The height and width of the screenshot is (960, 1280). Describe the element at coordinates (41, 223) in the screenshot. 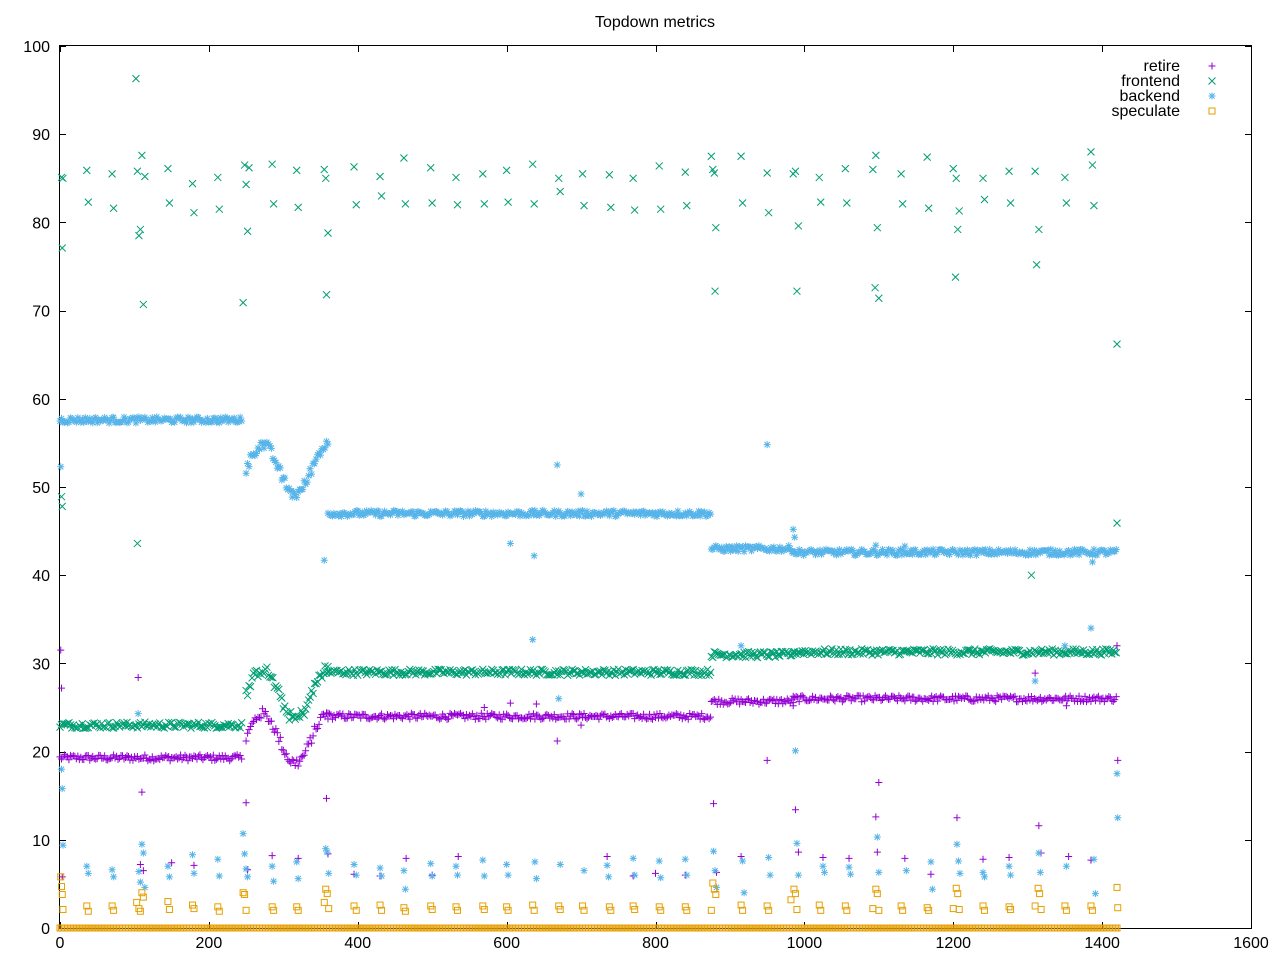

I see `y-tick-label: 80` at that location.